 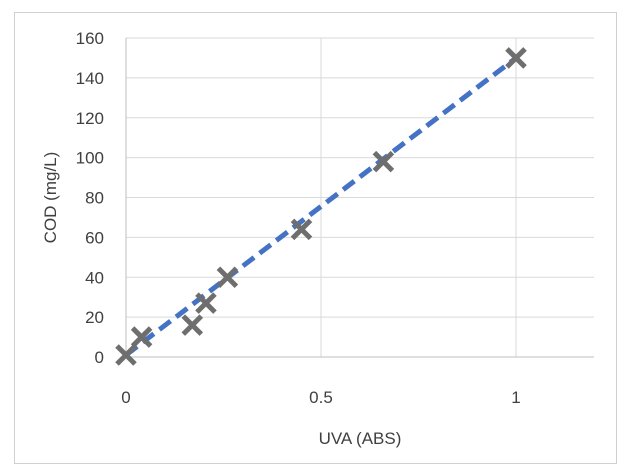 I want to click on y-tick-label: 0, so click(x=99, y=357).